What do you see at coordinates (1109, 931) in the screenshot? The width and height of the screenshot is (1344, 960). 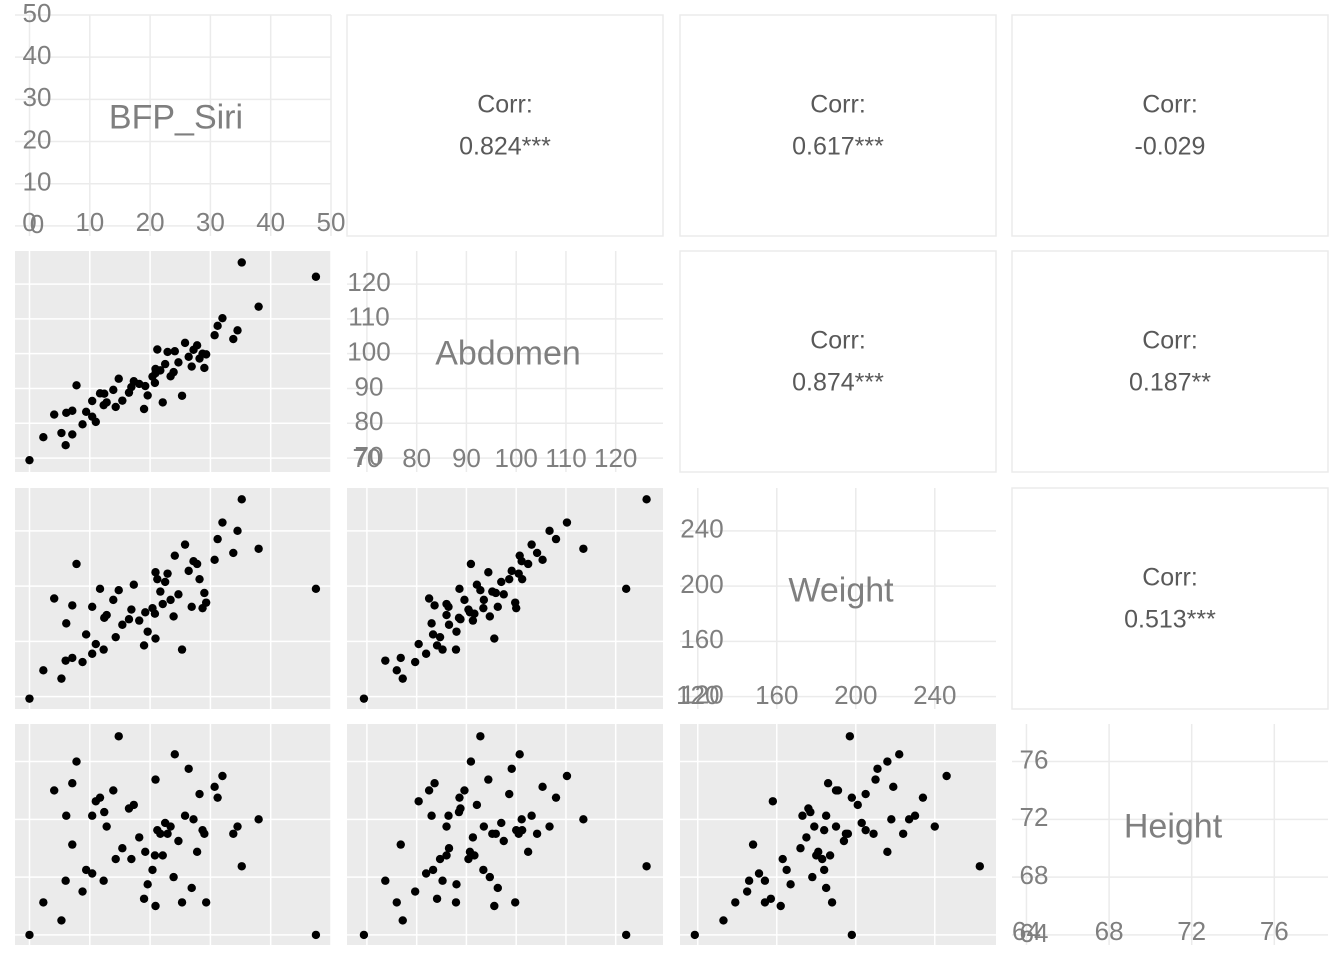 I see `x-tick-label: 68` at bounding box center [1109, 931].